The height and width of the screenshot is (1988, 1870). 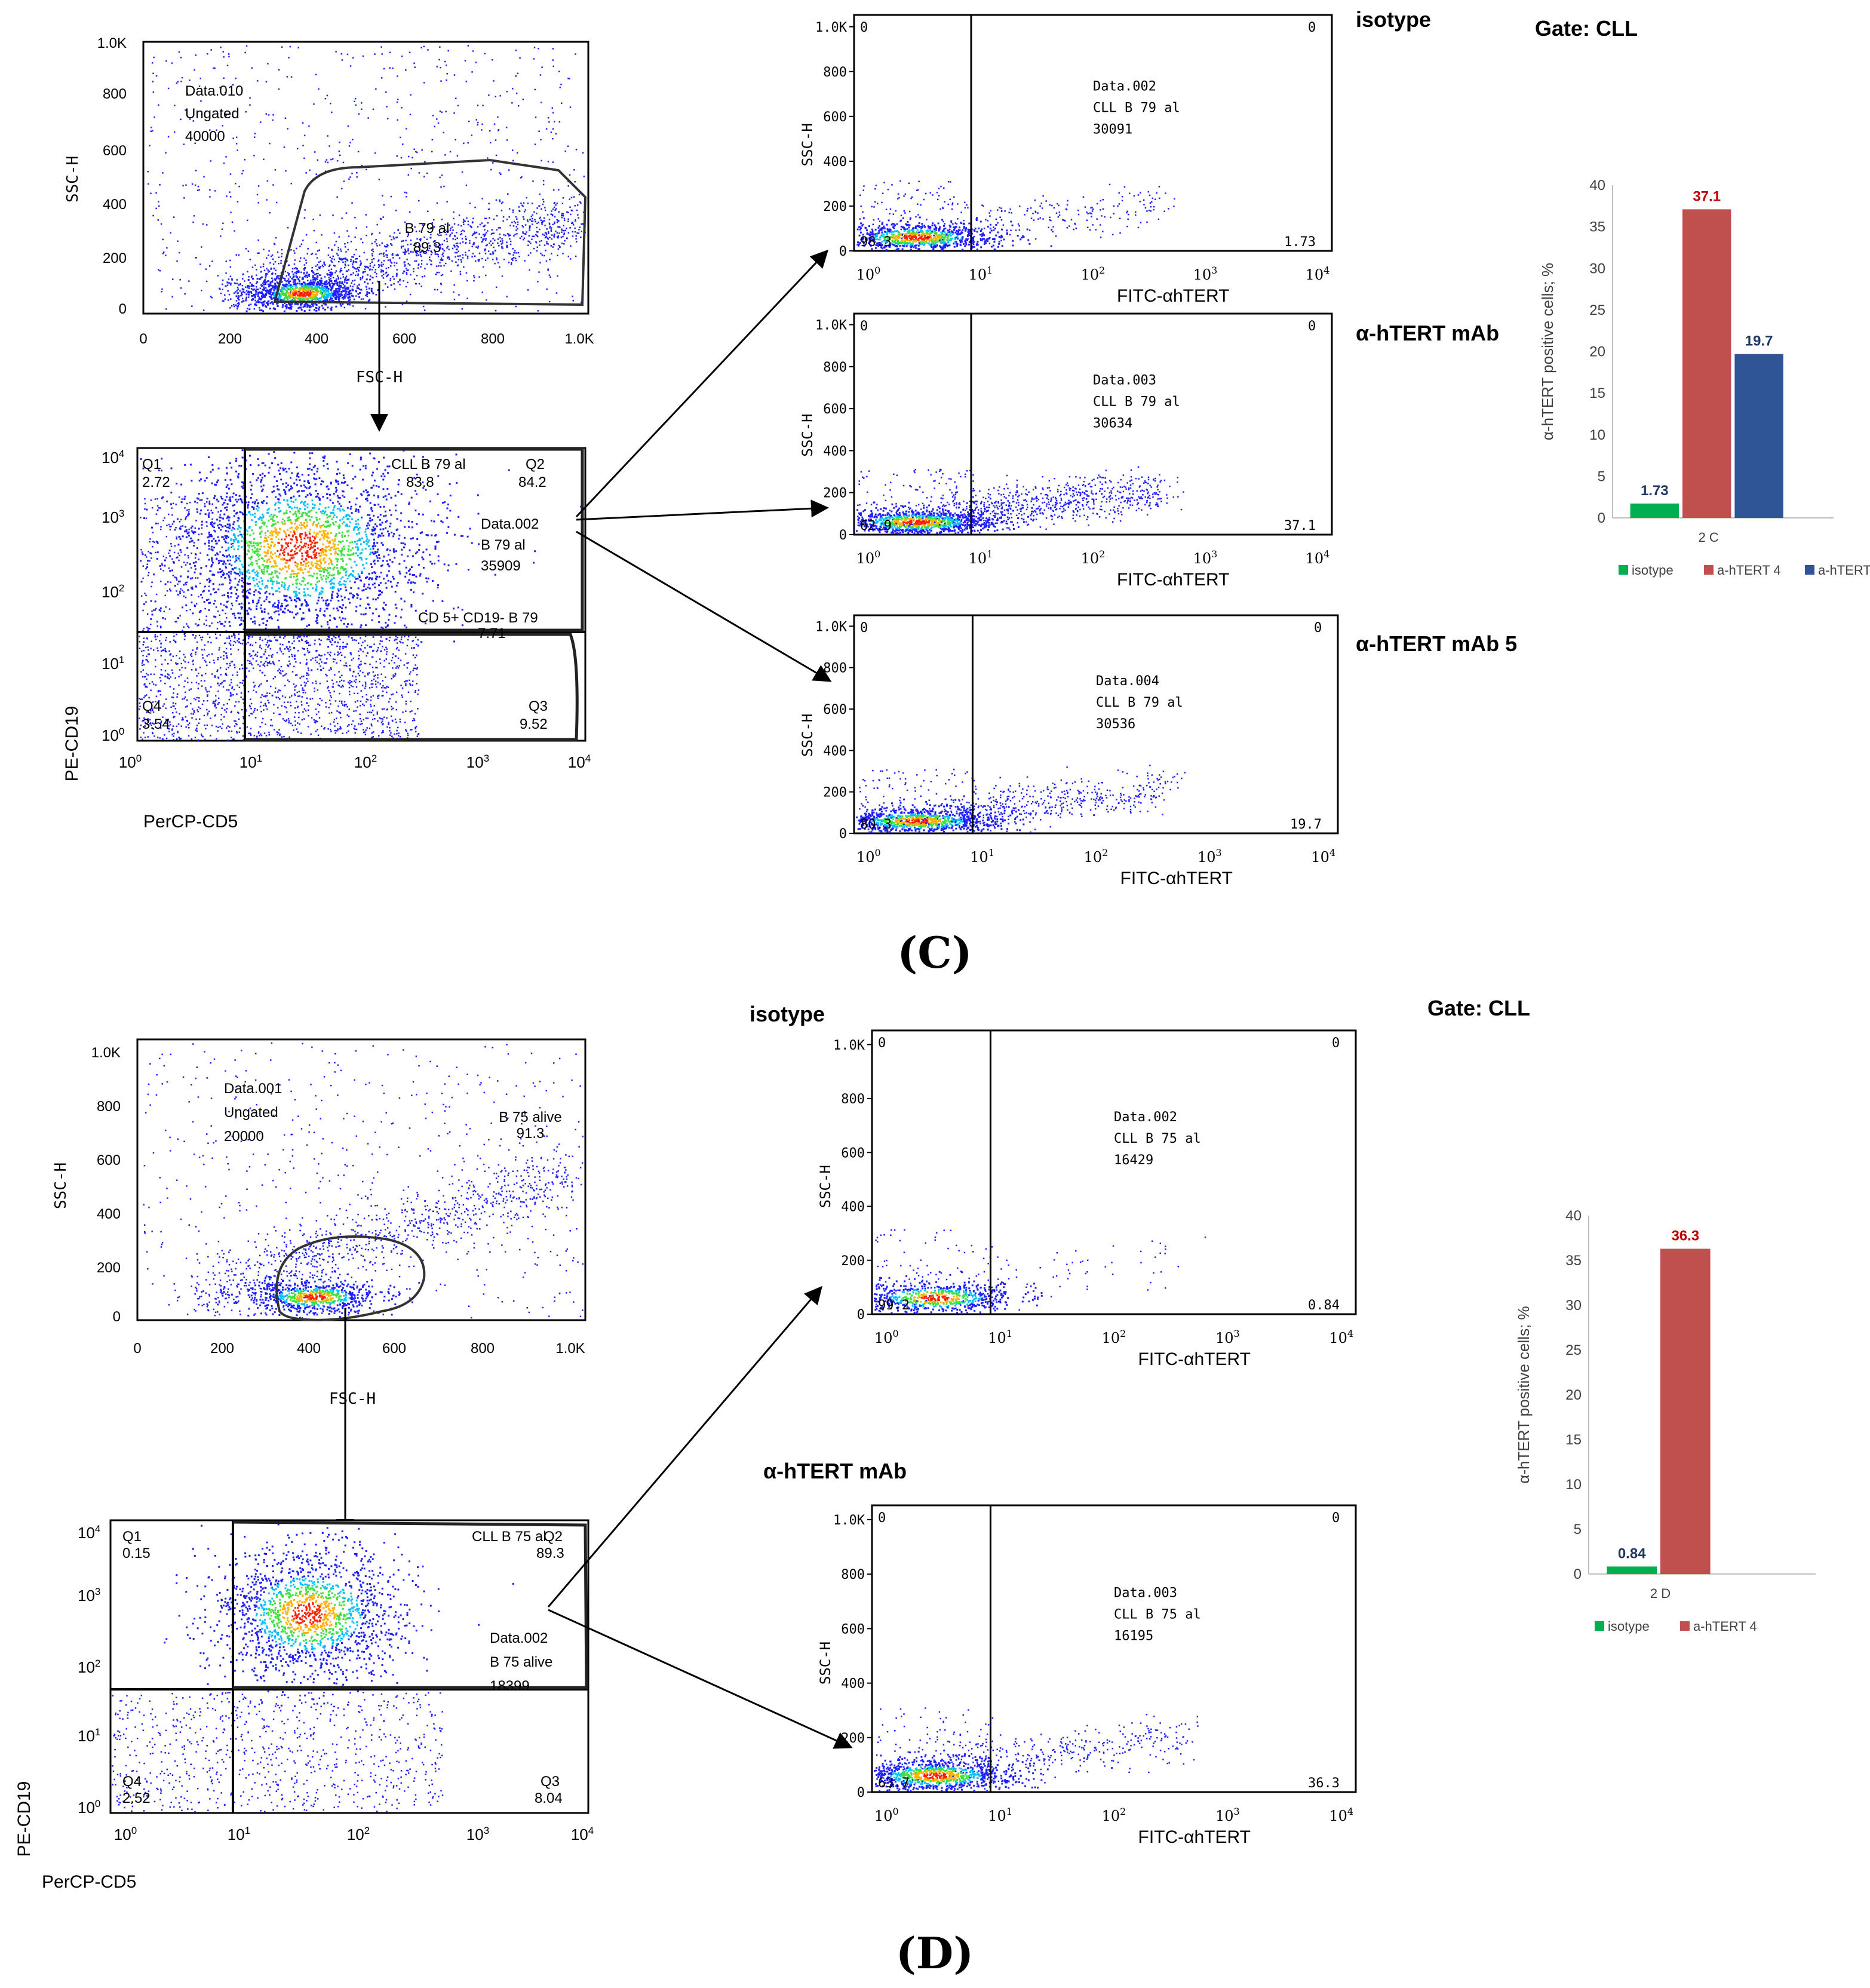 What do you see at coordinates (1324, 1306) in the screenshot?
I see `q3-value: 0.84` at bounding box center [1324, 1306].